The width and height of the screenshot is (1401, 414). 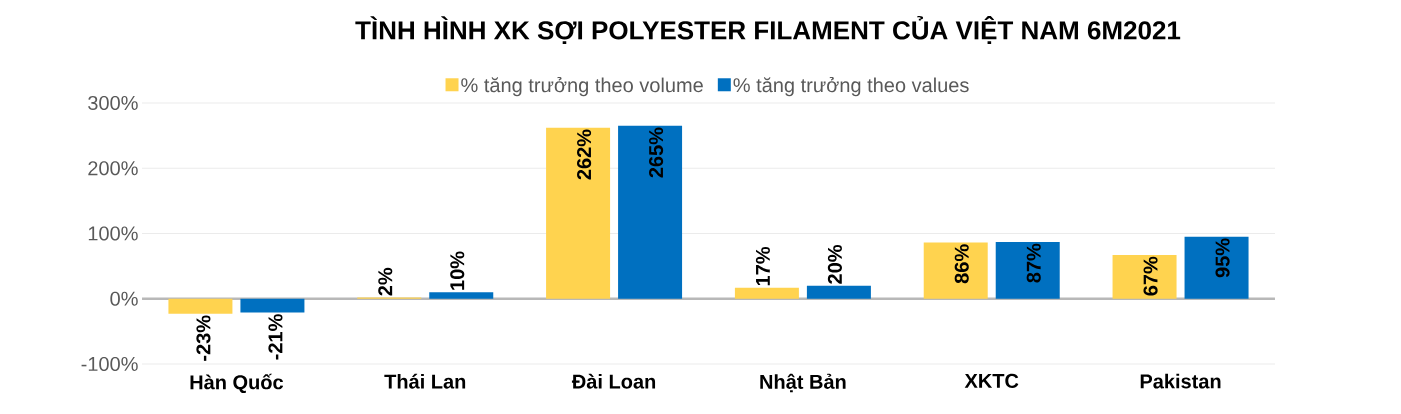 I want to click on x-tick-label: Đài Loan, so click(x=613, y=381).